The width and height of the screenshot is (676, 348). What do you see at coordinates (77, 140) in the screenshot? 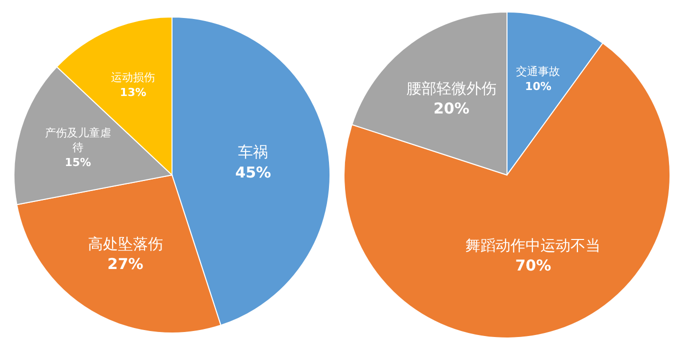
I see `slice-label: 产伤及儿童虐待` at bounding box center [77, 140].